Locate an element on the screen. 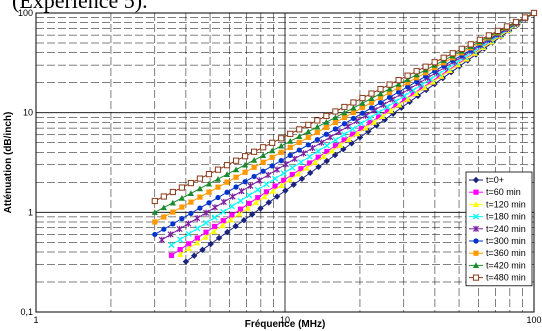 The image size is (542, 331). legend-label: t=60 min is located at coordinates (503, 192).